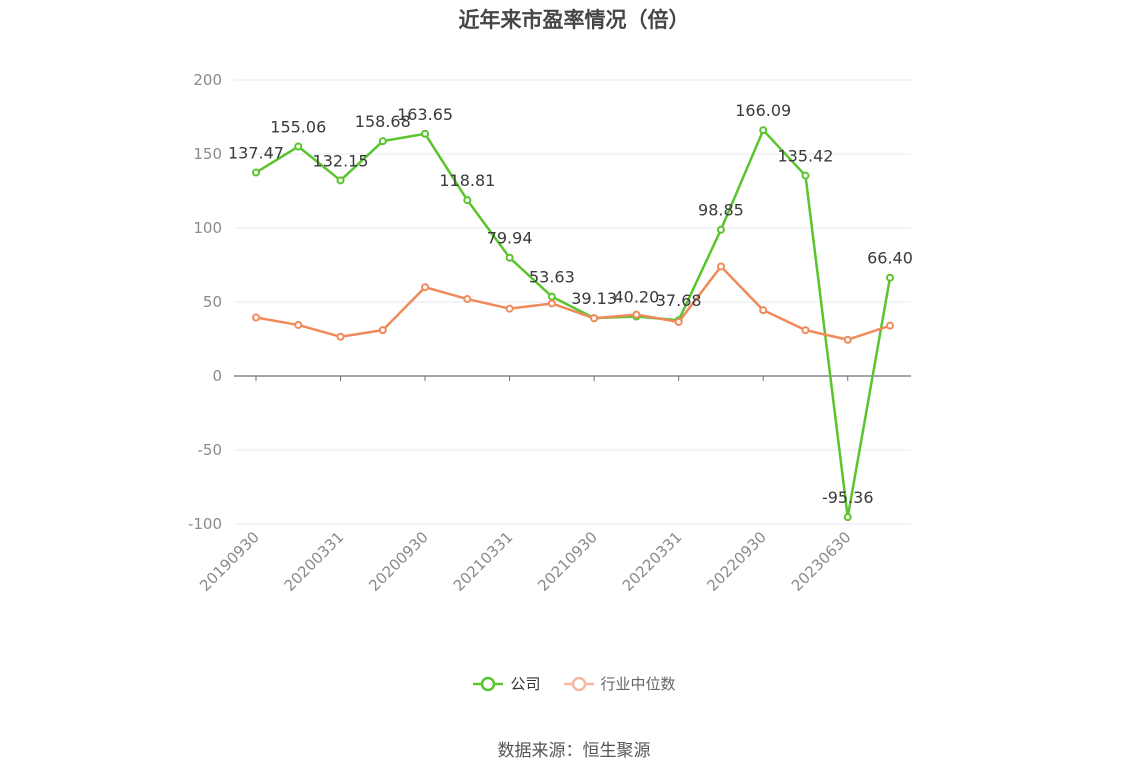 Image resolution: width=1148 pixels, height=776 pixels. Describe the element at coordinates (510, 238) in the screenshot. I see `data-label: 79.94` at that location.